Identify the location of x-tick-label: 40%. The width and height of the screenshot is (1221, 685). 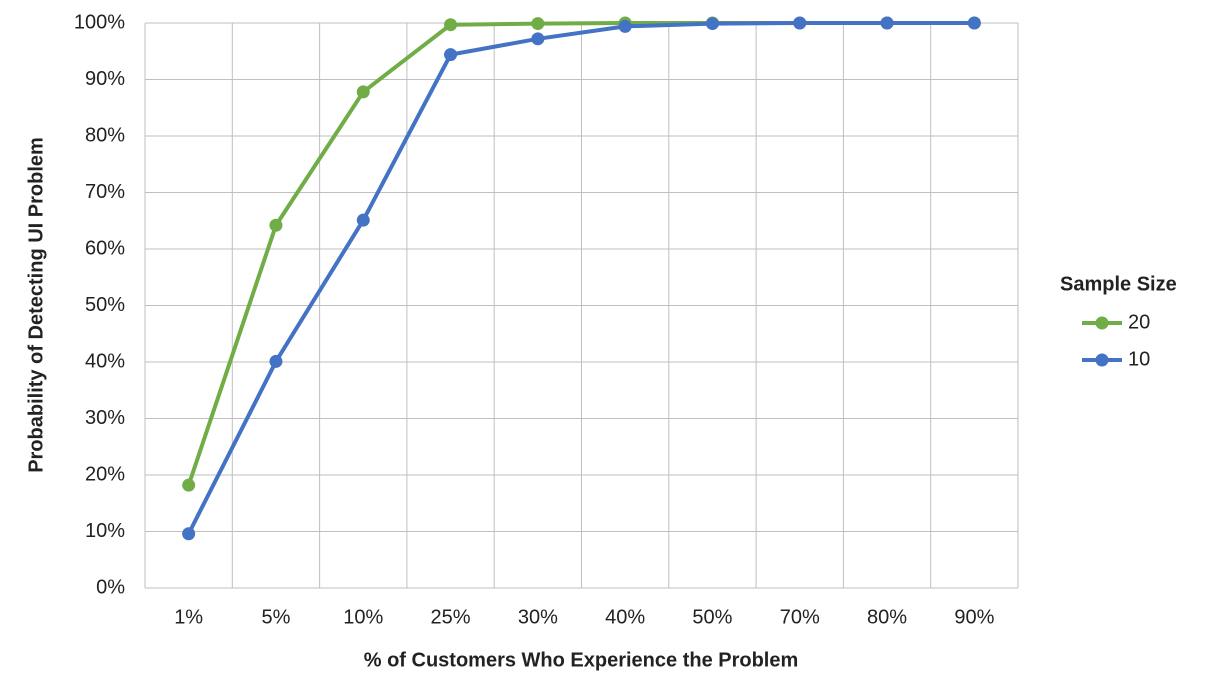
(625, 617).